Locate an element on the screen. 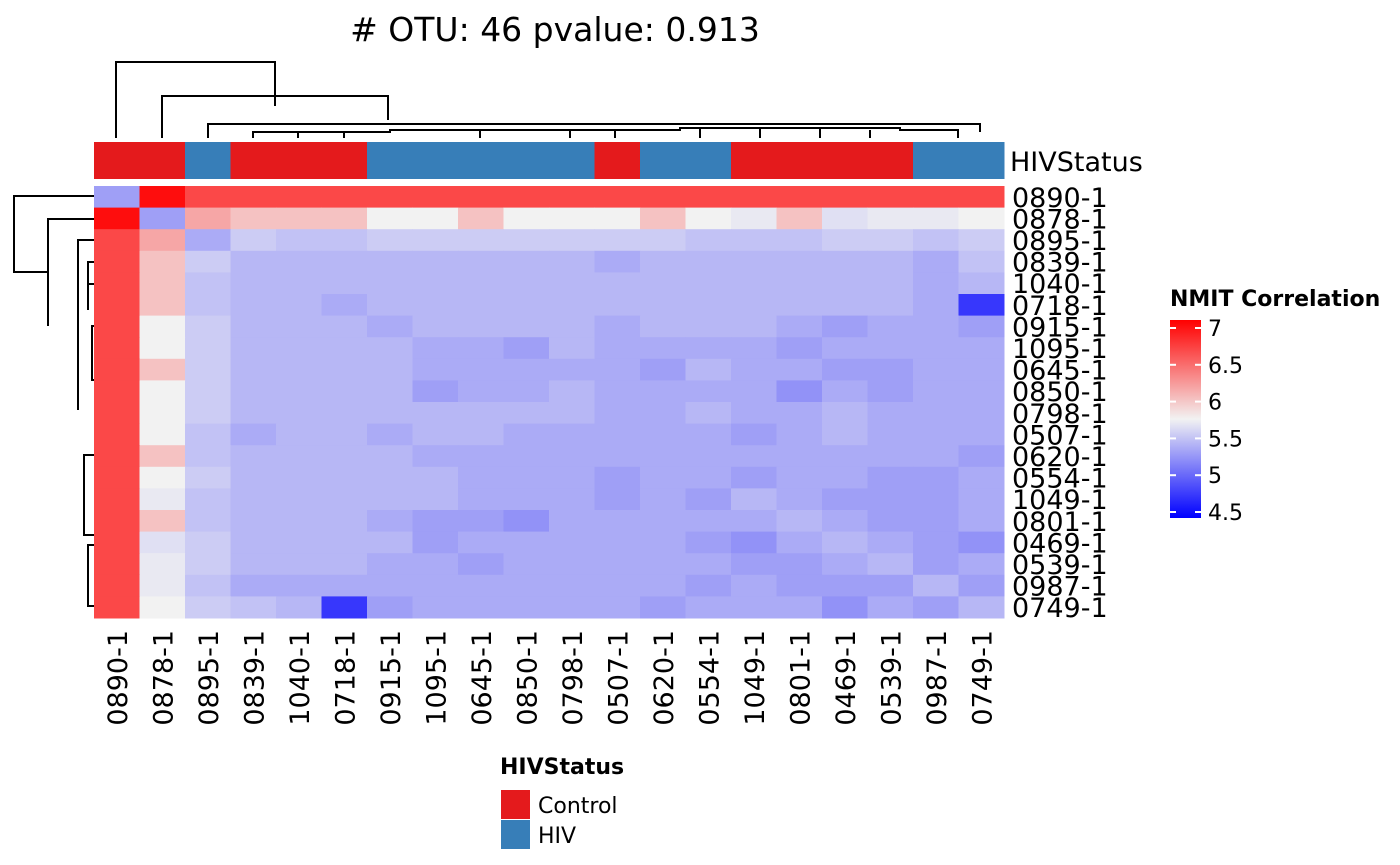 This screenshot has width=1400, height=865. column-label: 0539-1 is located at coordinates (891, 678).